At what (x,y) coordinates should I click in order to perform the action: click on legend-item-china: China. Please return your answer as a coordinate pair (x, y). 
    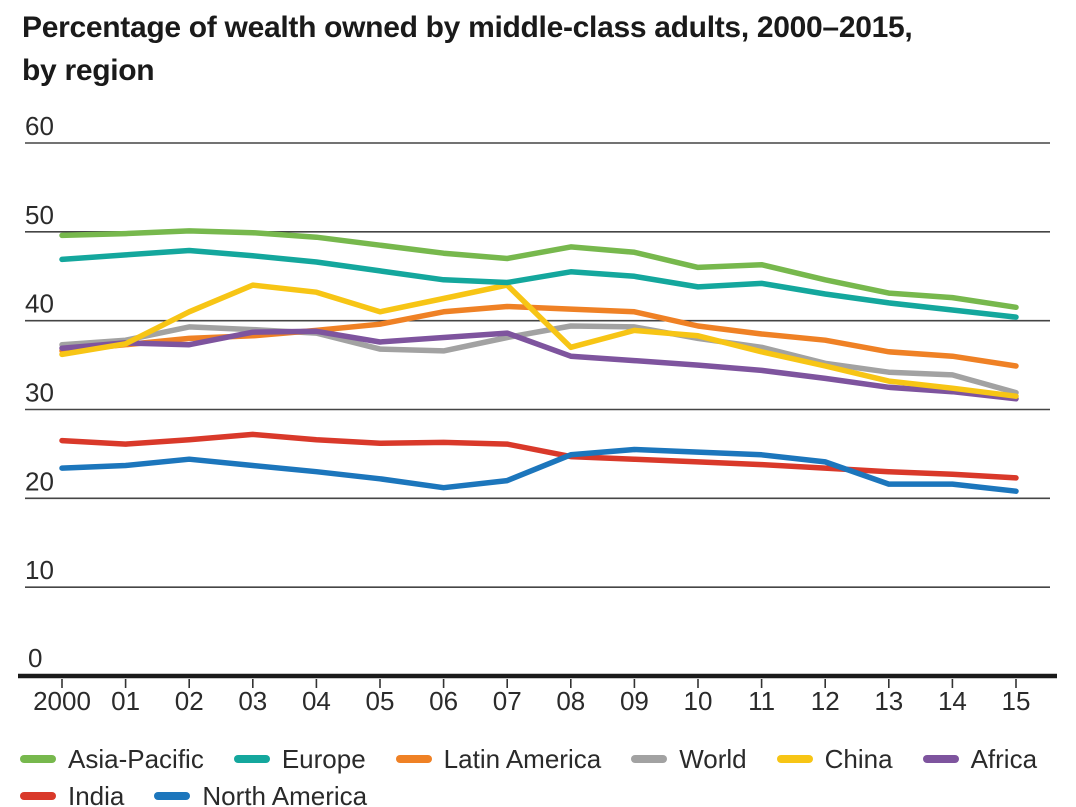
    Looking at the image, I should click on (834, 759).